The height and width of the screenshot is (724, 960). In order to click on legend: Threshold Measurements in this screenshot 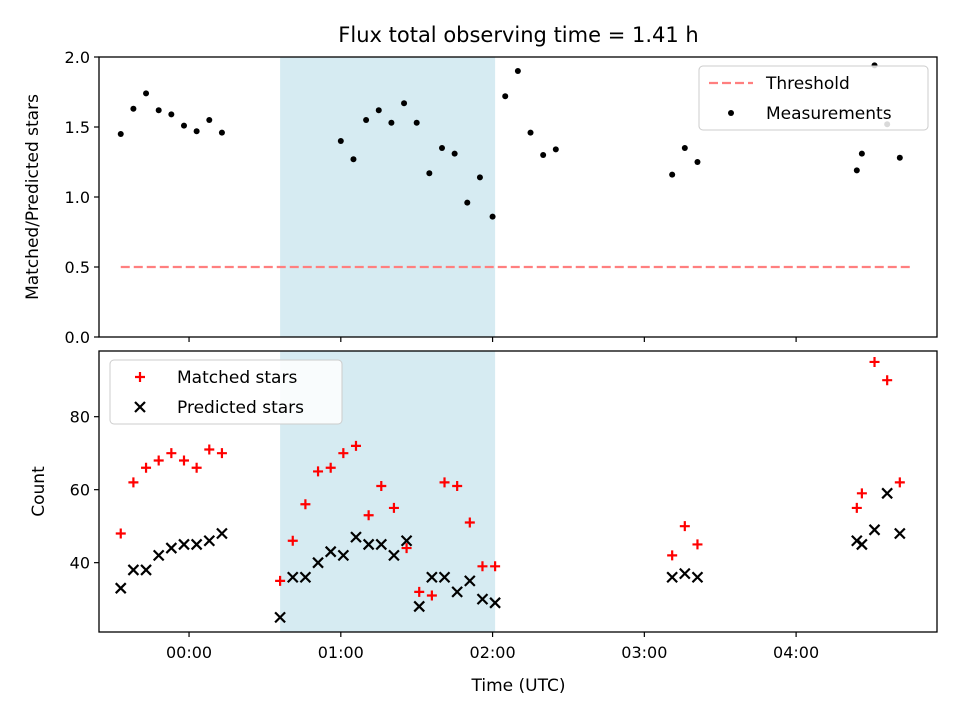, I will do `click(813, 98)`.